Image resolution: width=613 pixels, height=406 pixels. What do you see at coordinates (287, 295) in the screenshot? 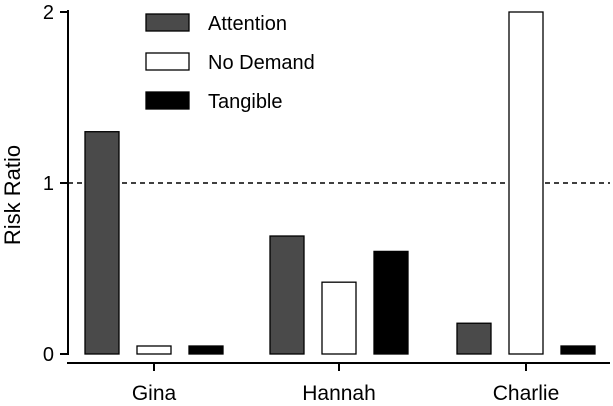
I see `bar-attention-hannah` at bounding box center [287, 295].